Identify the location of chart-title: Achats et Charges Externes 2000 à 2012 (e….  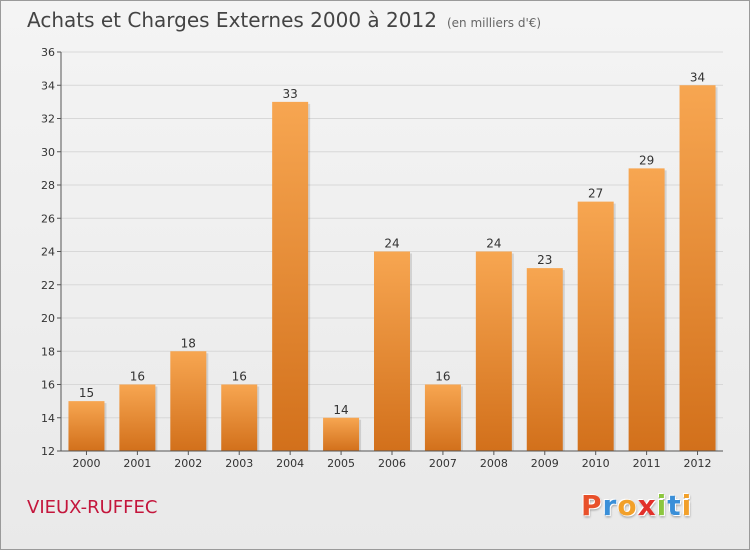
(284, 20).